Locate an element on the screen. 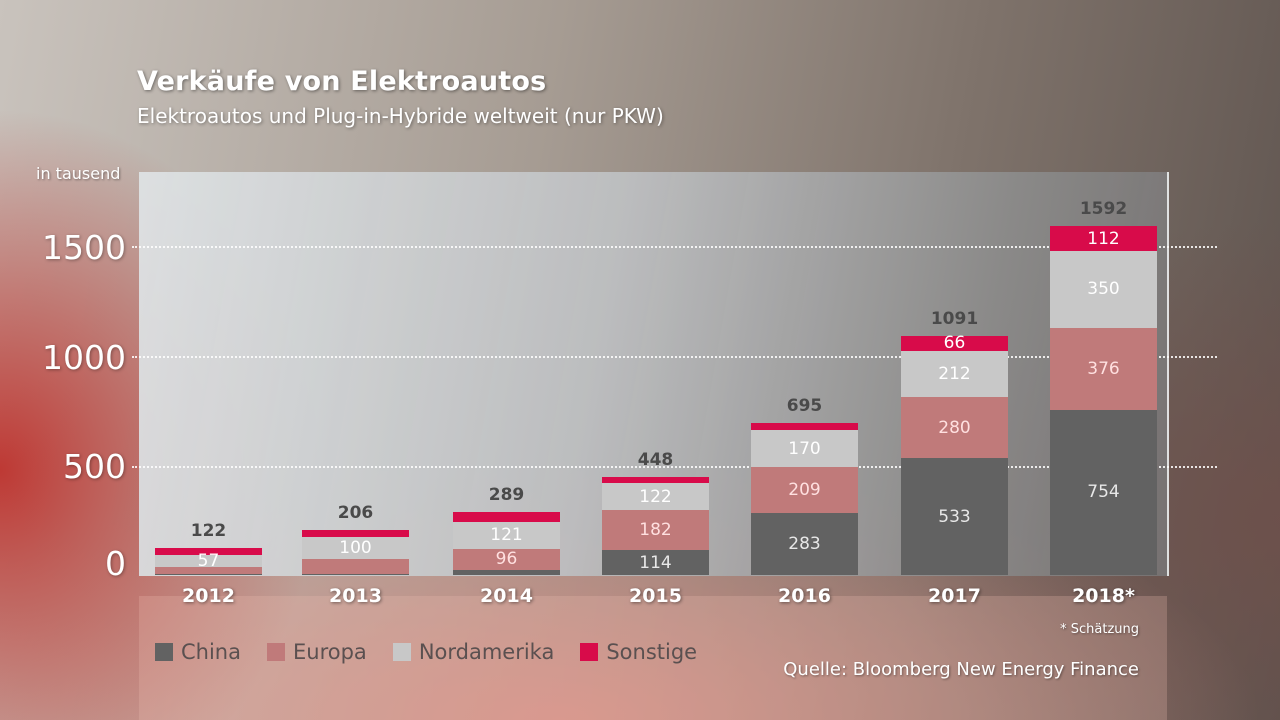 Image resolution: width=1280 pixels, height=720 pixels. bar-total-label: 206 is located at coordinates (355, 512).